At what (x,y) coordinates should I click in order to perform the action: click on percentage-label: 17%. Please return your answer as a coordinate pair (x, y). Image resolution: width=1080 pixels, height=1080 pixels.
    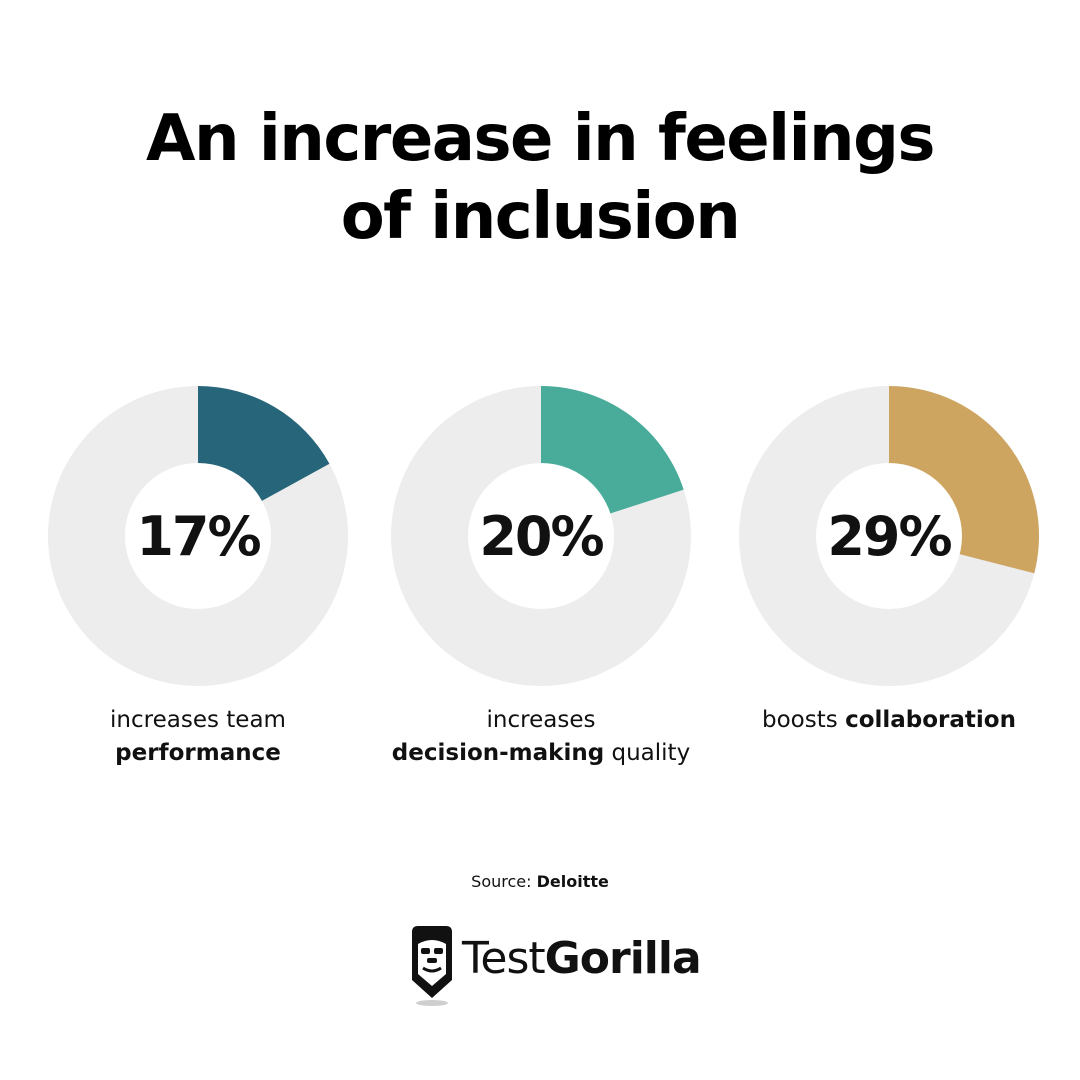
    Looking at the image, I should click on (198, 536).